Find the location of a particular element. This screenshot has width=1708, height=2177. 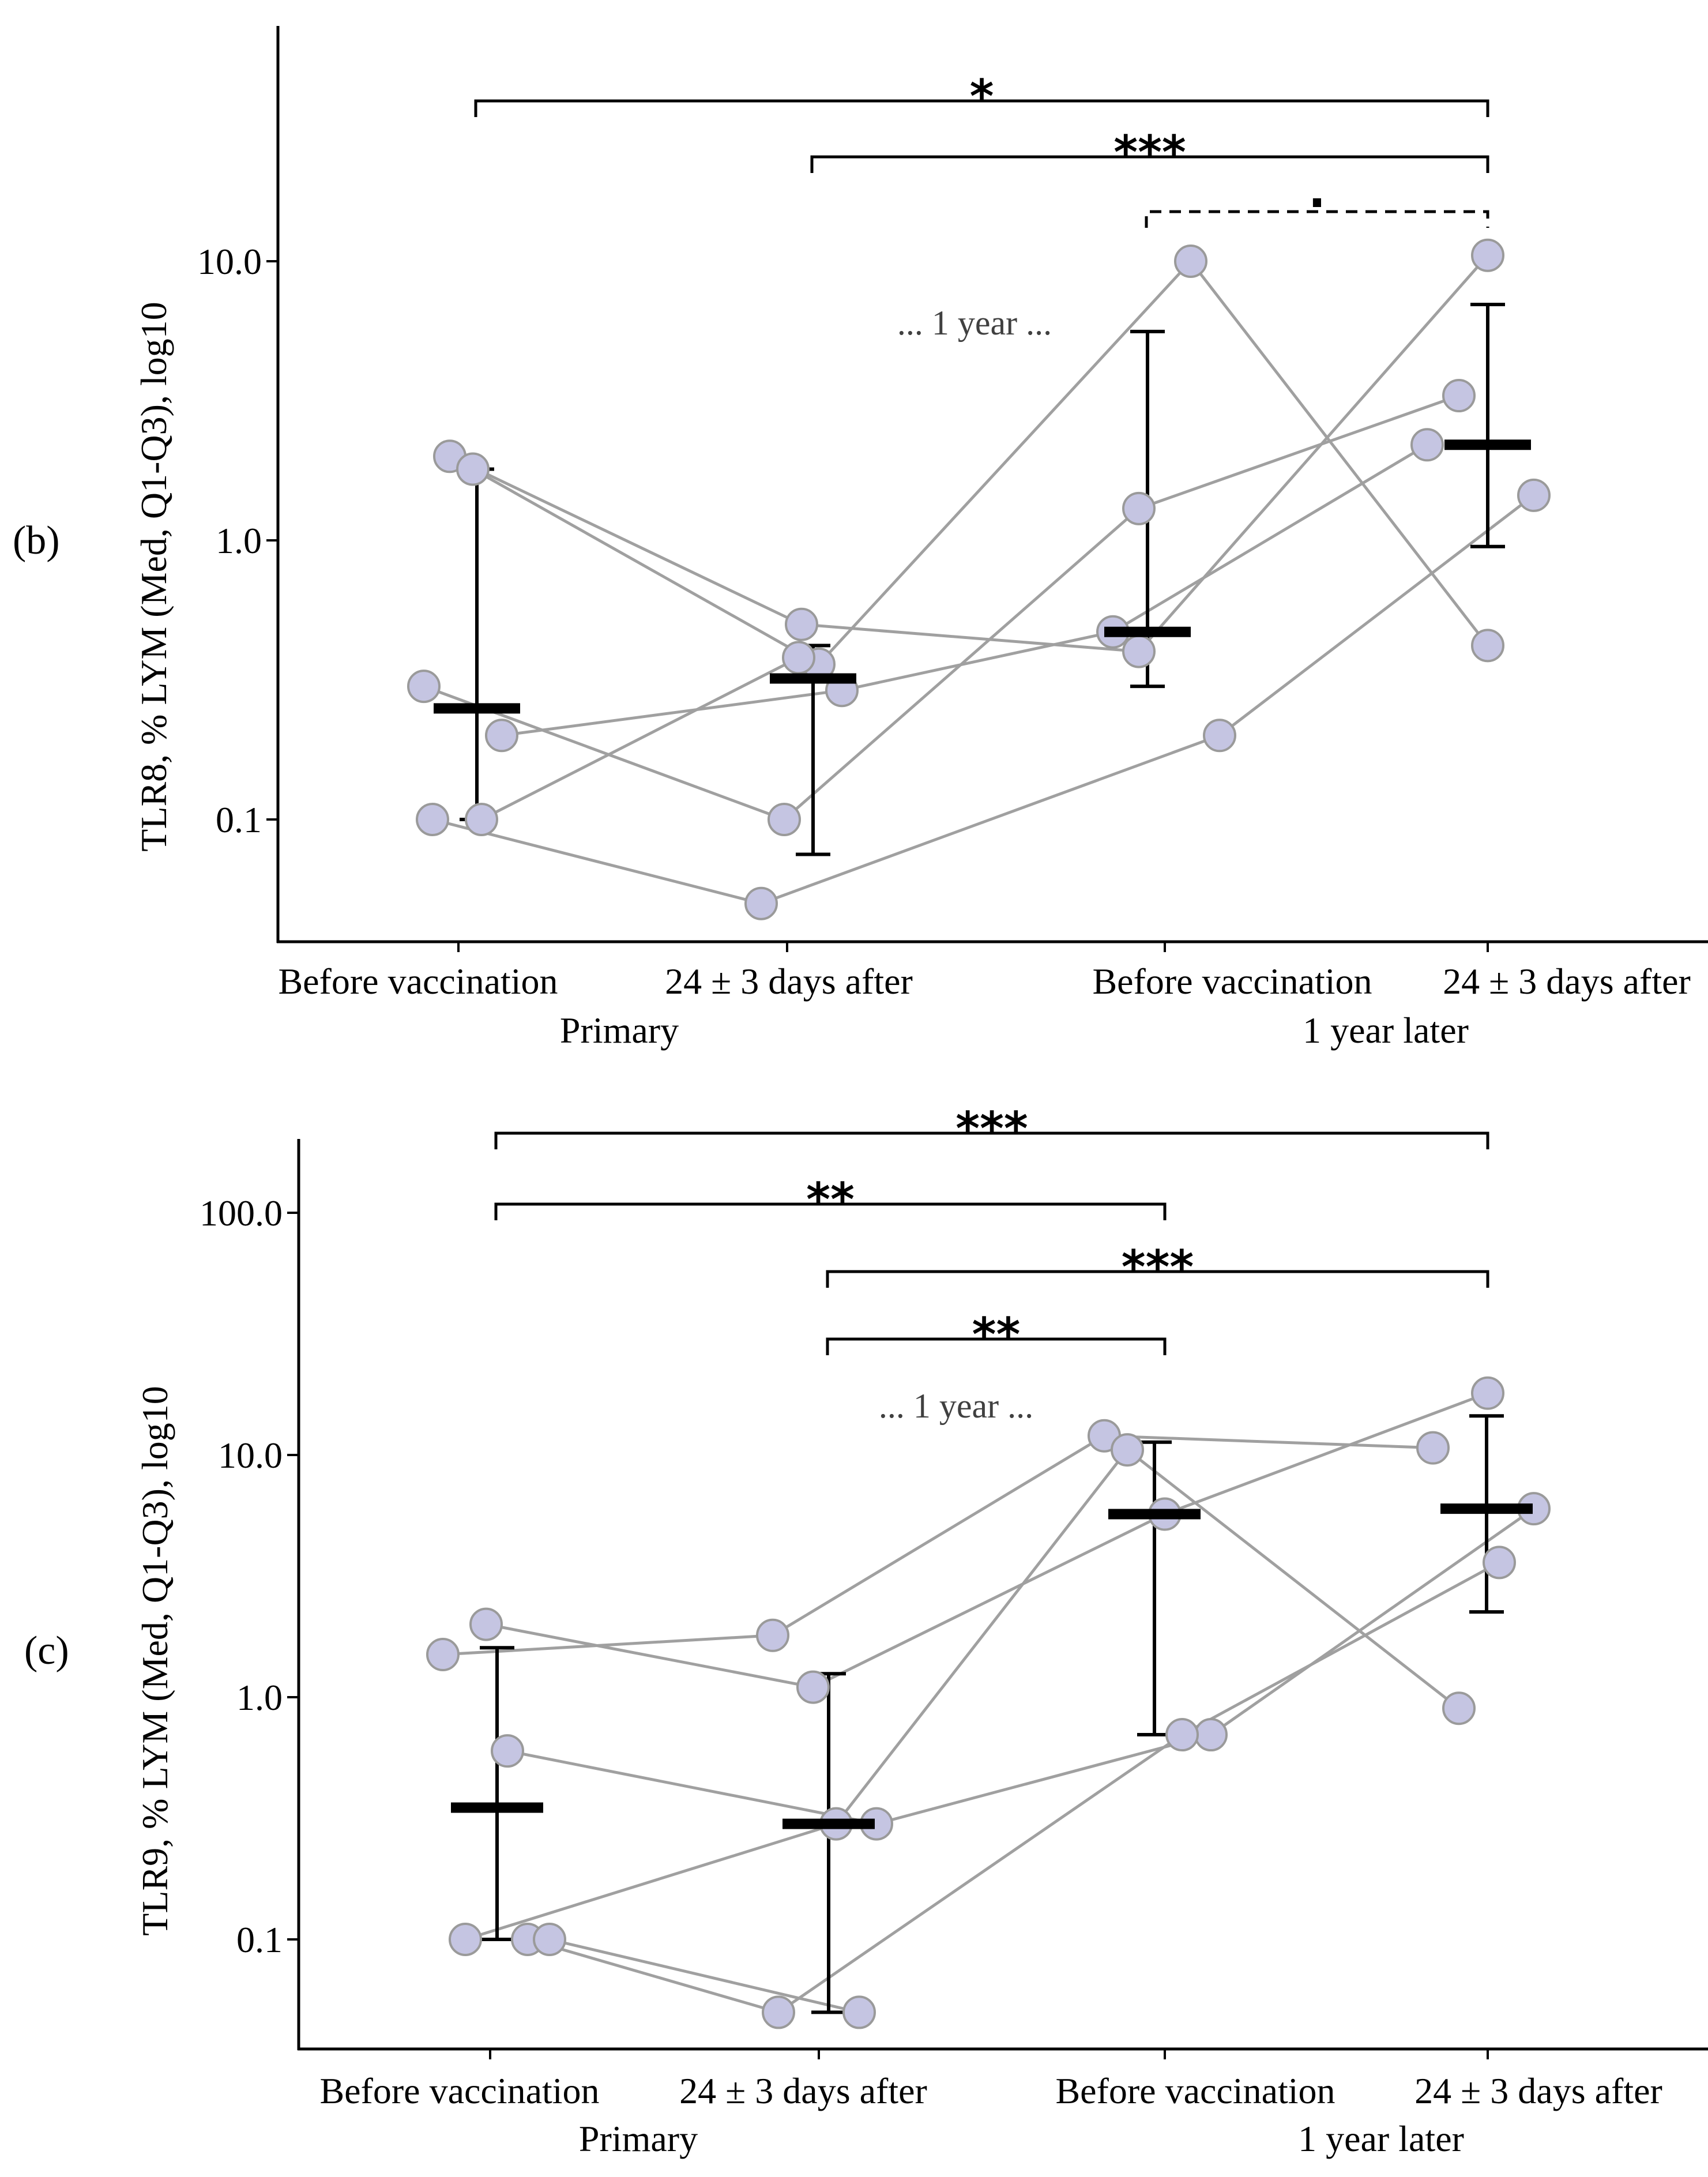

y-axis-label: TLR8, % LYM (Med, Q1-Q3), log10 is located at coordinates (153, 577).